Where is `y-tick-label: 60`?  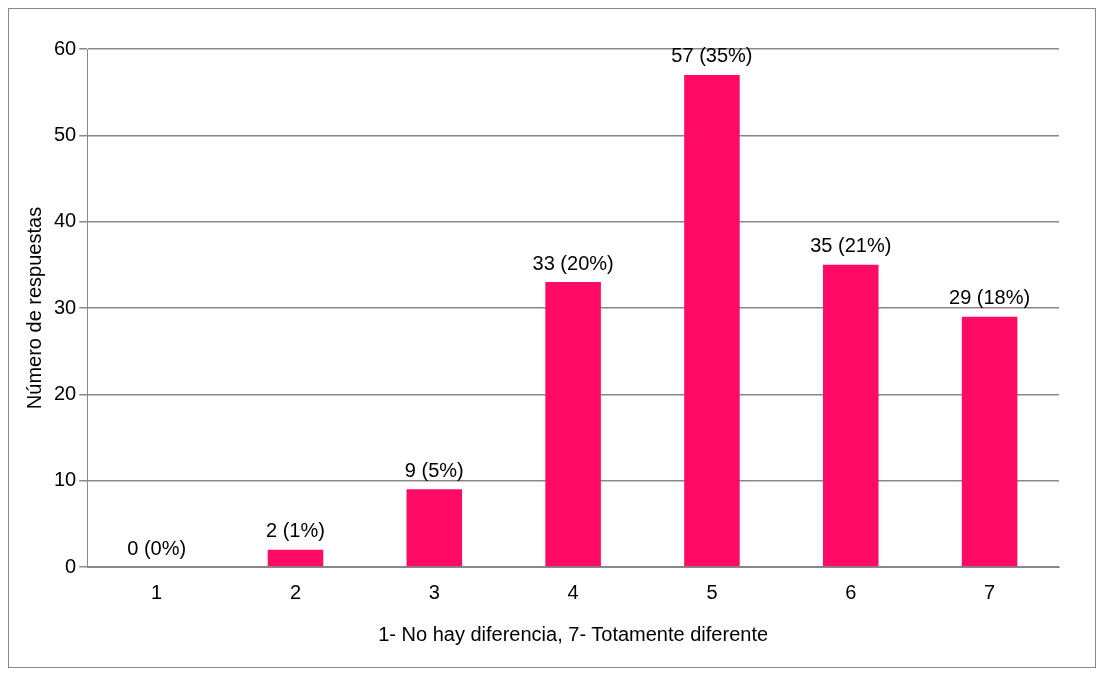
y-tick-label: 60 is located at coordinates (65, 47).